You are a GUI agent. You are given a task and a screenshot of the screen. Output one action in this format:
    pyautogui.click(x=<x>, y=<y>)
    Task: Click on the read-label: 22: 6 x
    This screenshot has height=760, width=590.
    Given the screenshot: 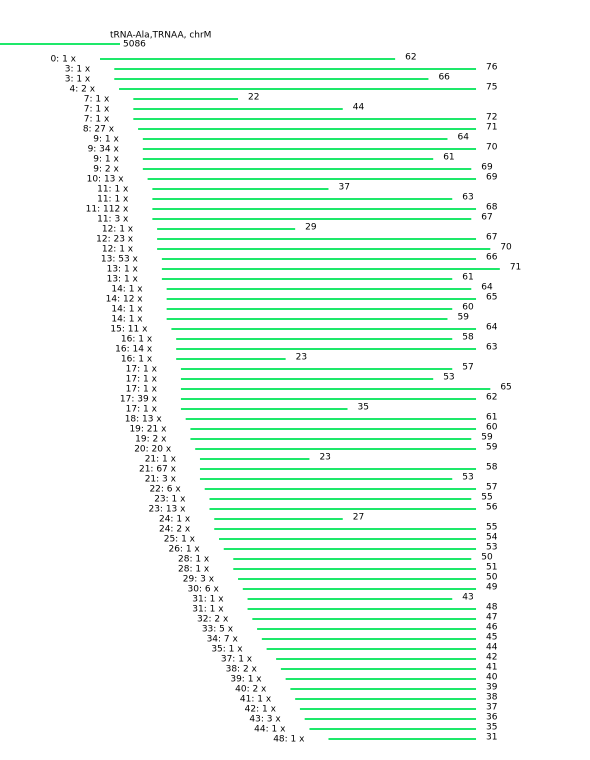 What is the action you would take?
    pyautogui.click(x=165, y=490)
    